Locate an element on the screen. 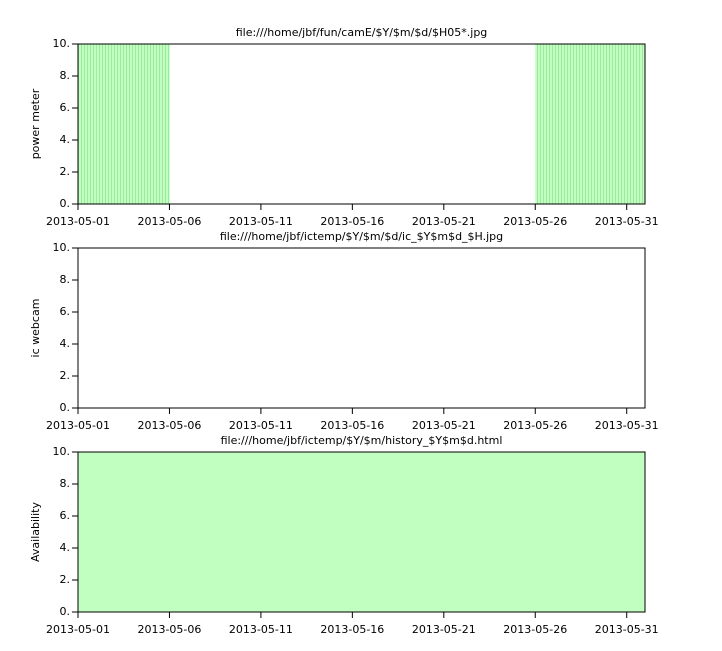 This screenshot has height=651, width=722. y-axis-label: Availability is located at coordinates (35, 532).